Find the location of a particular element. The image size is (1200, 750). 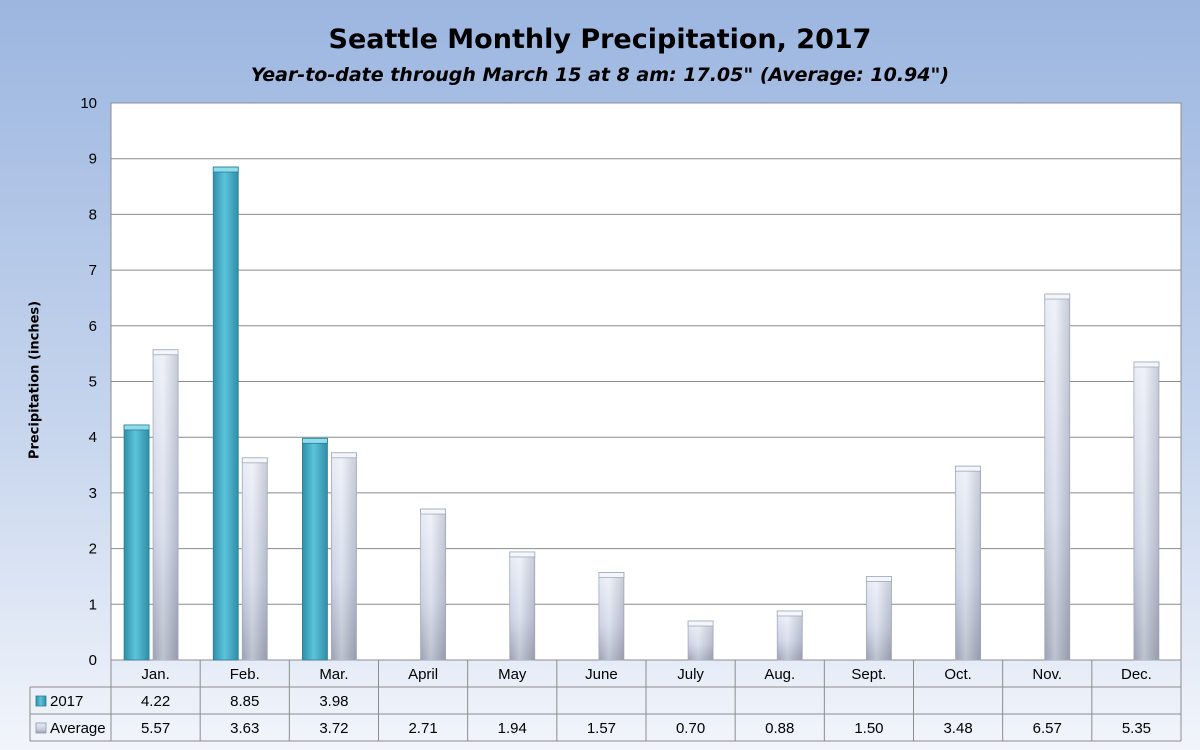

data-label: 1.57 is located at coordinates (601, 728).